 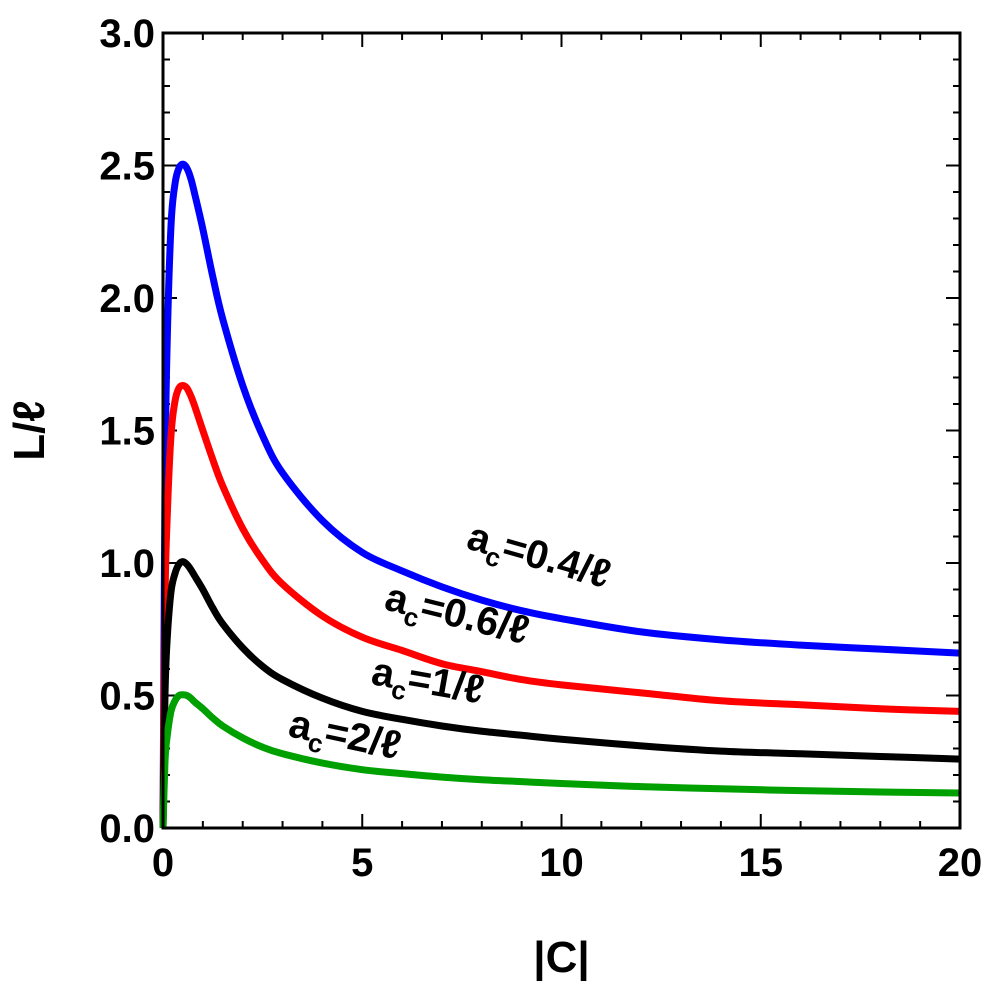 I want to click on x-tick-label: 10, so click(x=561, y=863).